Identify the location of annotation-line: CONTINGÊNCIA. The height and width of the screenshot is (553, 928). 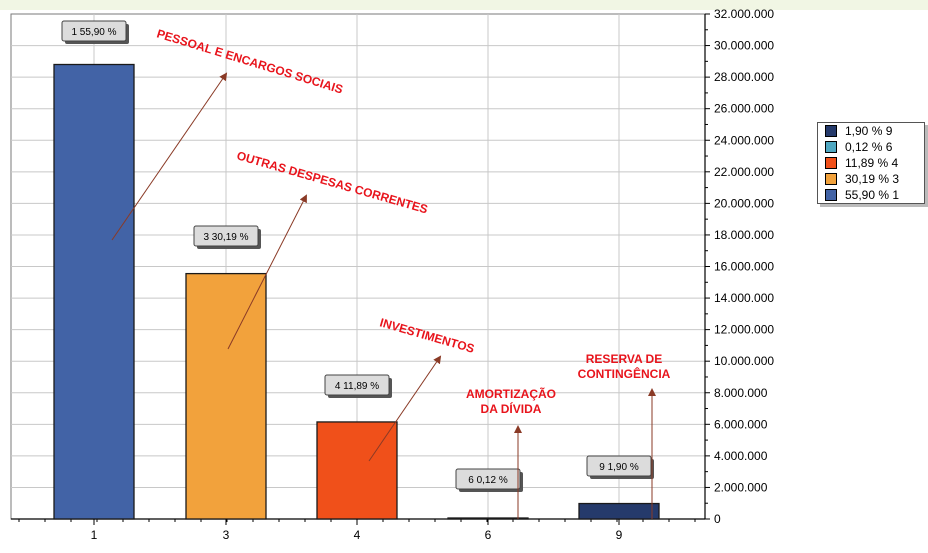
(624, 373).